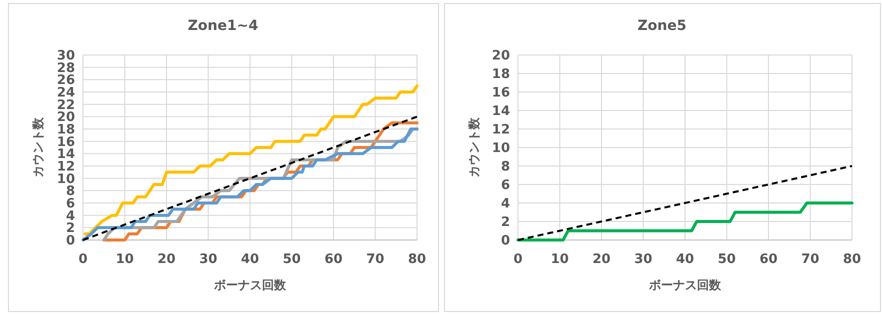 This screenshot has height=318, width=882. Describe the element at coordinates (685, 222) in the screenshot. I see `line-series` at that location.